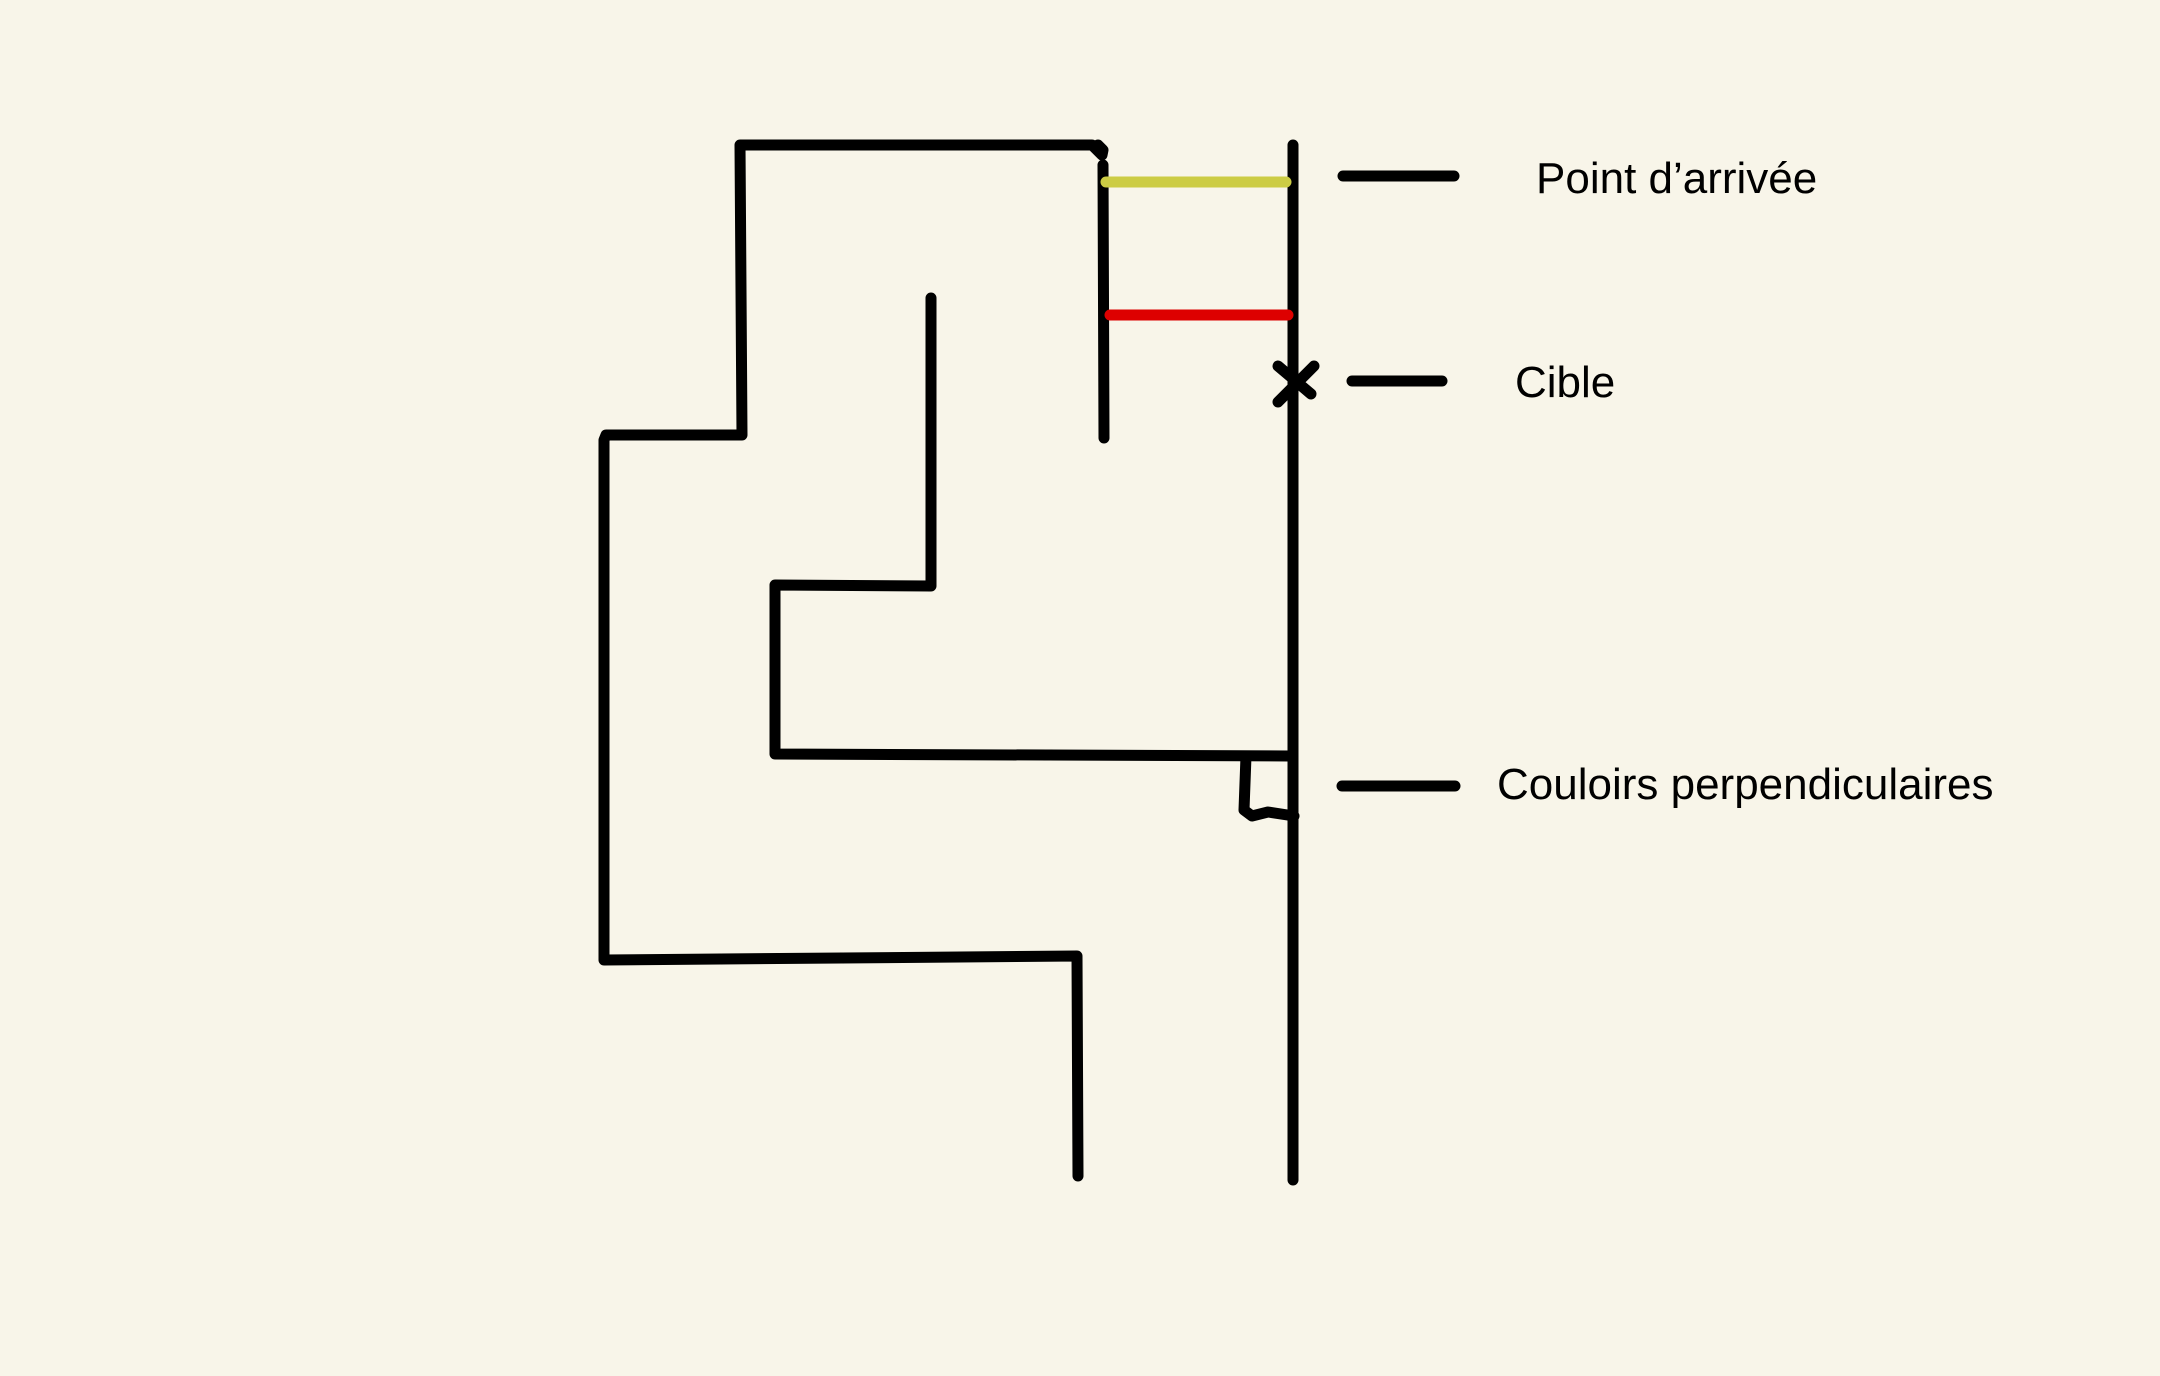 This screenshot has height=1376, width=2160. I want to click on maze-inner-wall, so click(1032, 527).